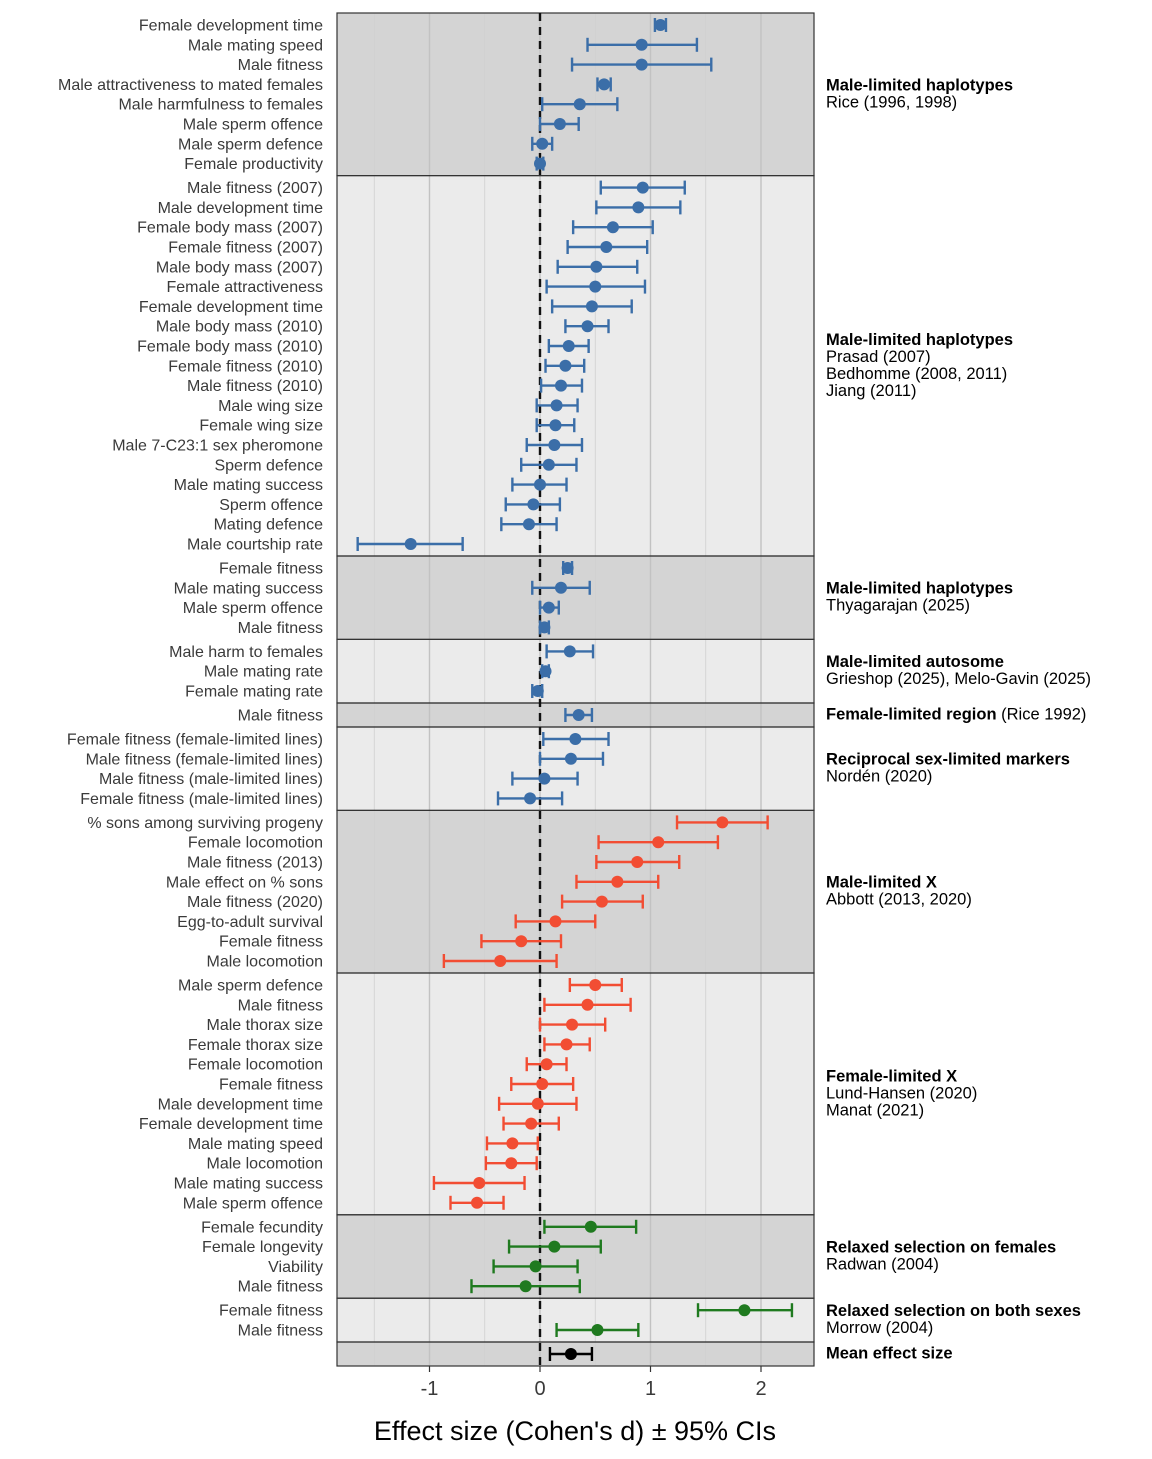 The image size is (1152, 1459). Describe the element at coordinates (271, 505) in the screenshot. I see `row-label: Sperm offence` at that location.